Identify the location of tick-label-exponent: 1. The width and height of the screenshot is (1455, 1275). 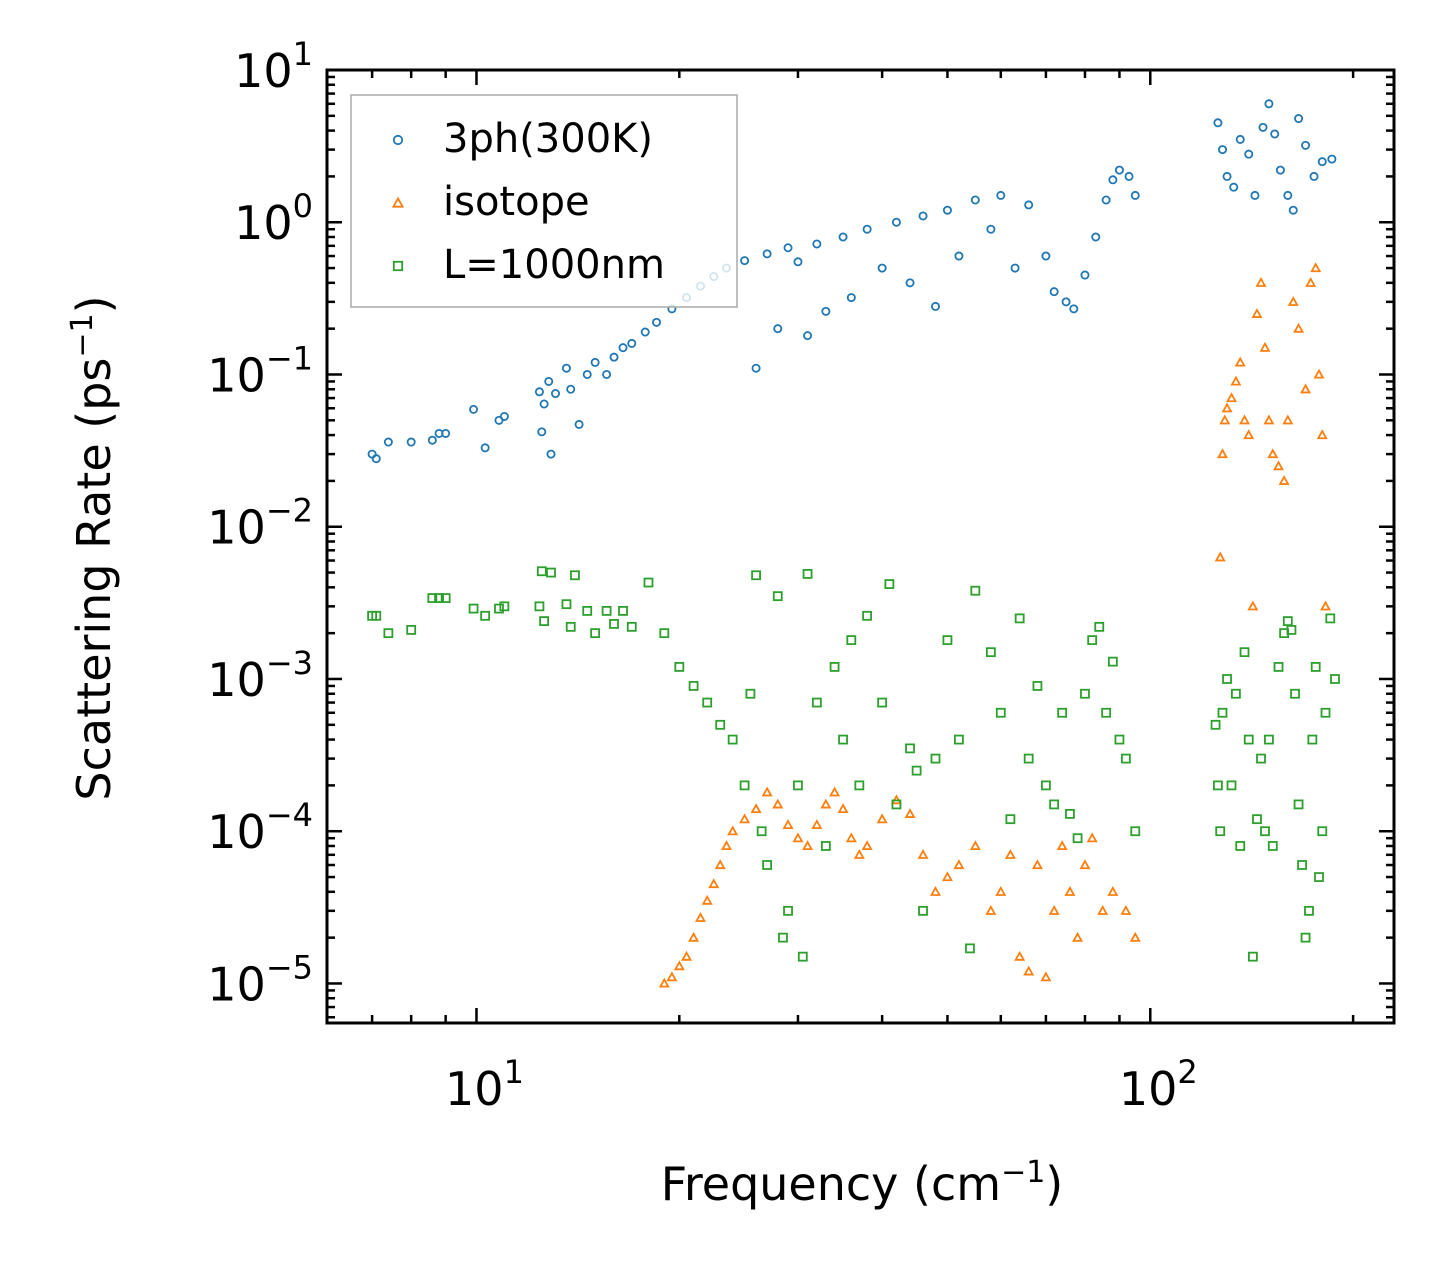
(514, 1072).